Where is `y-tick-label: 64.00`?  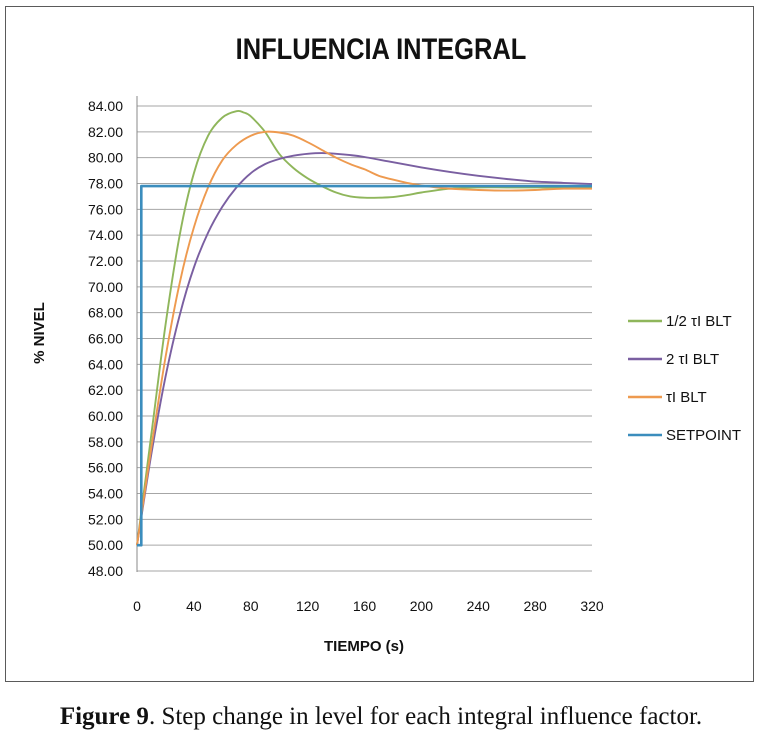 y-tick-label: 64.00 is located at coordinates (105, 364).